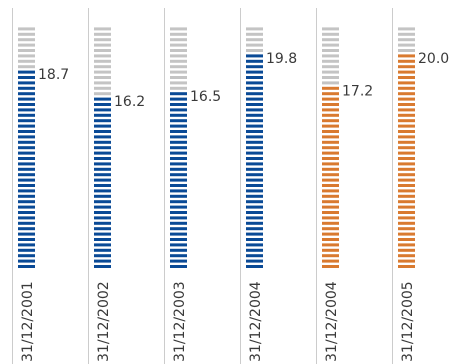 The height and width of the screenshot is (364, 452). What do you see at coordinates (129, 102) in the screenshot?
I see `value-label: 16.2` at bounding box center [129, 102].